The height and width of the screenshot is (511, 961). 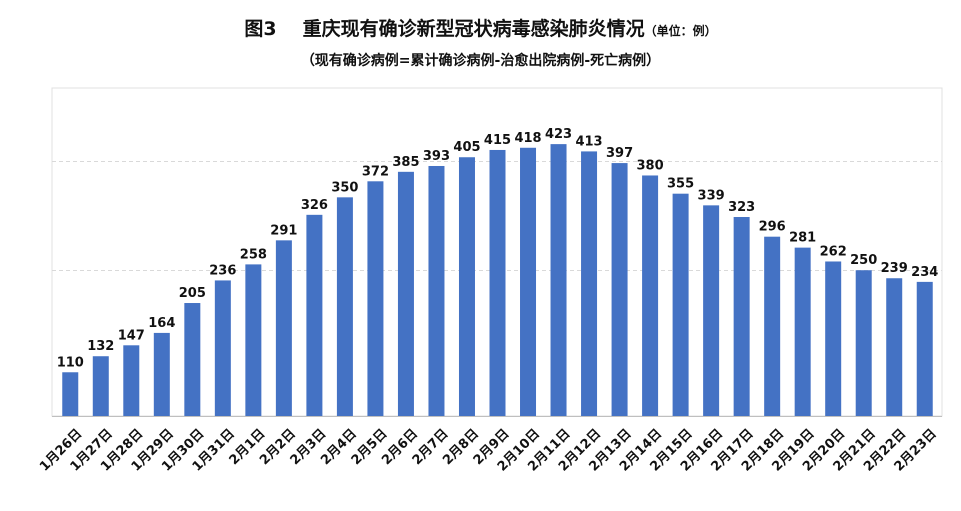 I want to click on data-label: 380, so click(x=650, y=165).